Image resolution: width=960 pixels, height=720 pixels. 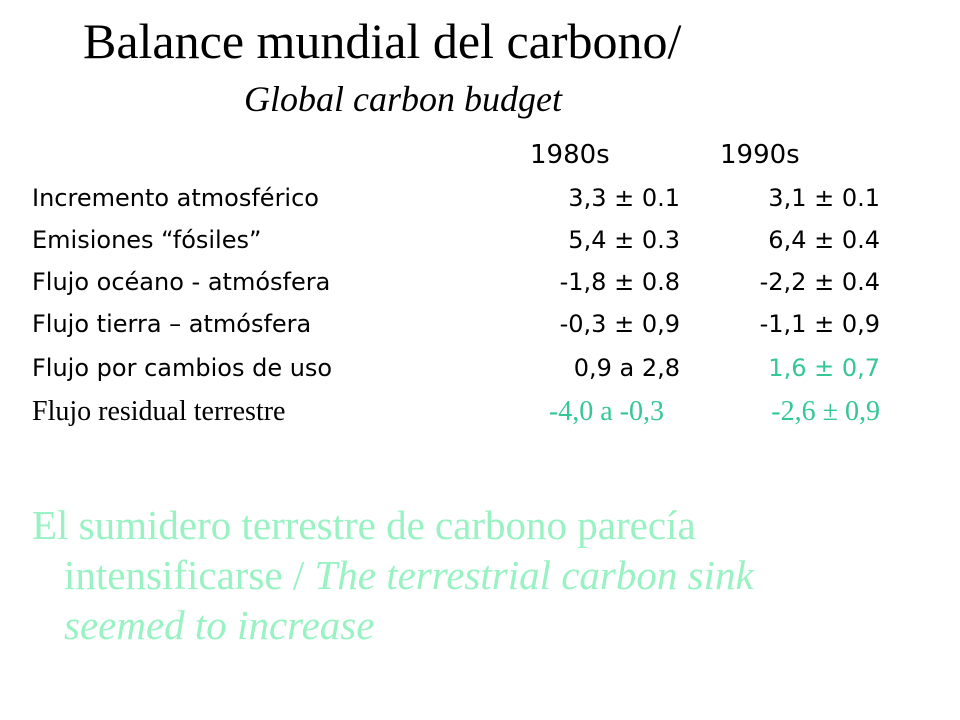 I want to click on row-label: Emisiones “fósiles”, so click(x=147, y=240).